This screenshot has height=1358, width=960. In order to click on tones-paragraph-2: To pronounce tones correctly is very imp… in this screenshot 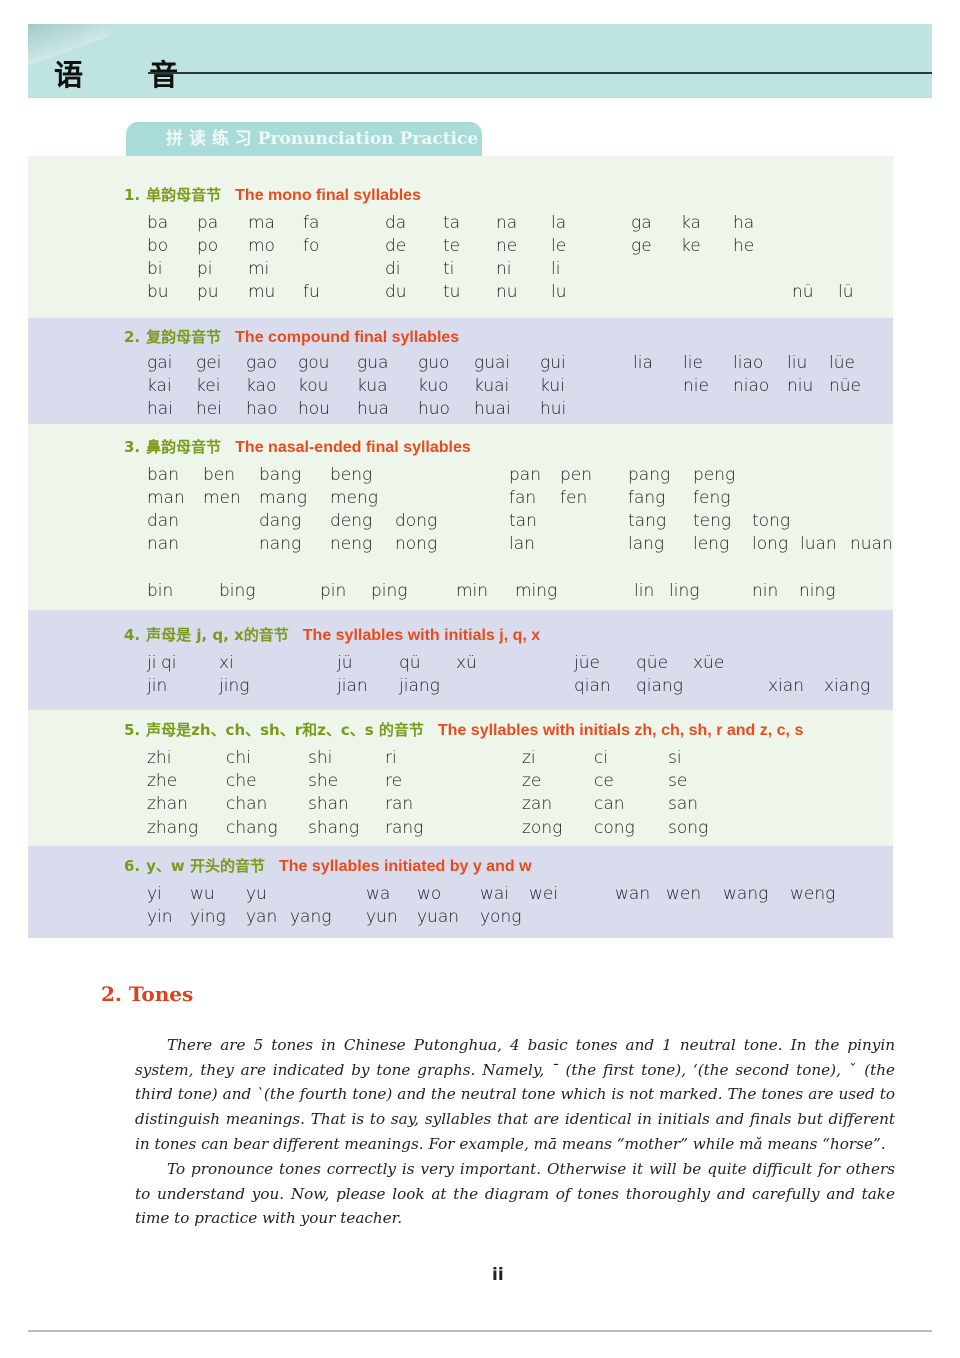, I will do `click(515, 1194)`.